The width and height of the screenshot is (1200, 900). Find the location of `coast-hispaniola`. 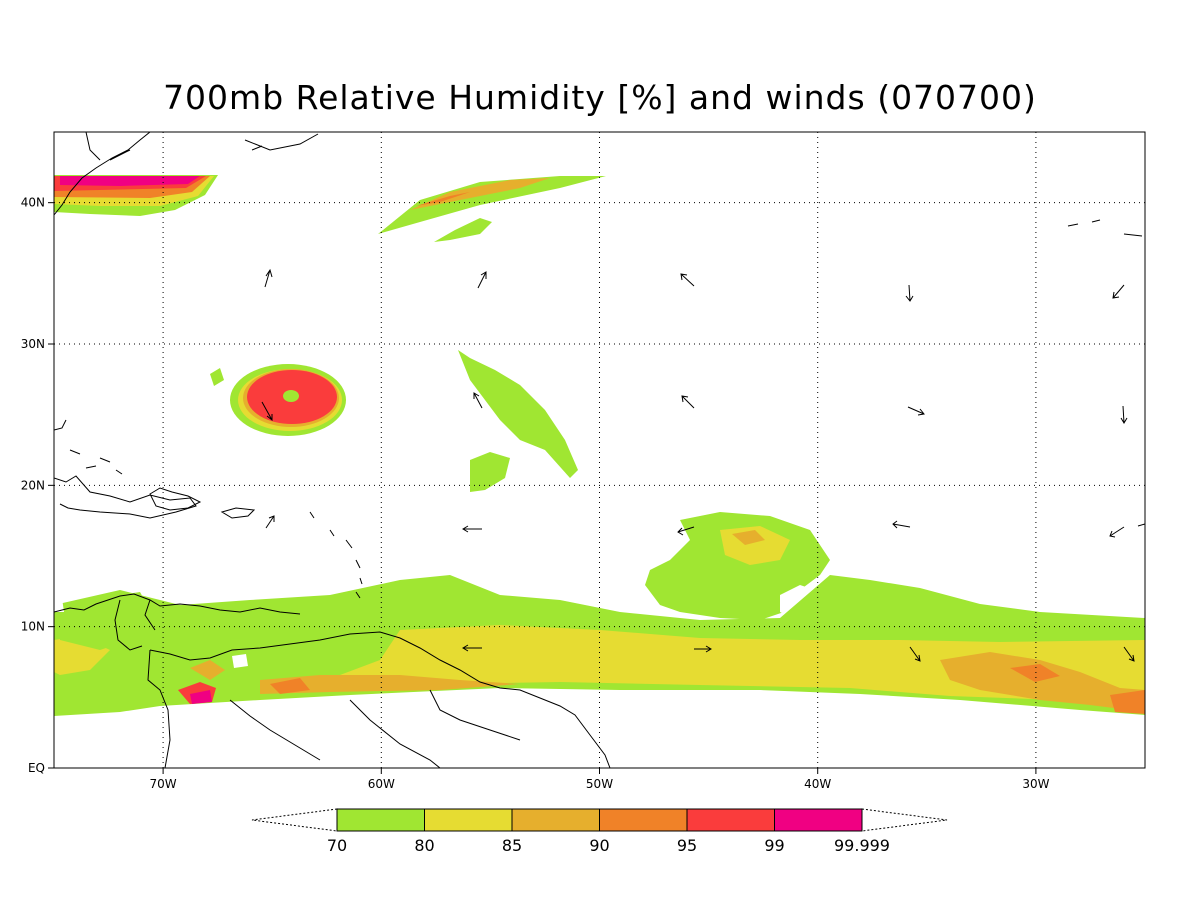

coast-hispaniola is located at coordinates (202, 503).